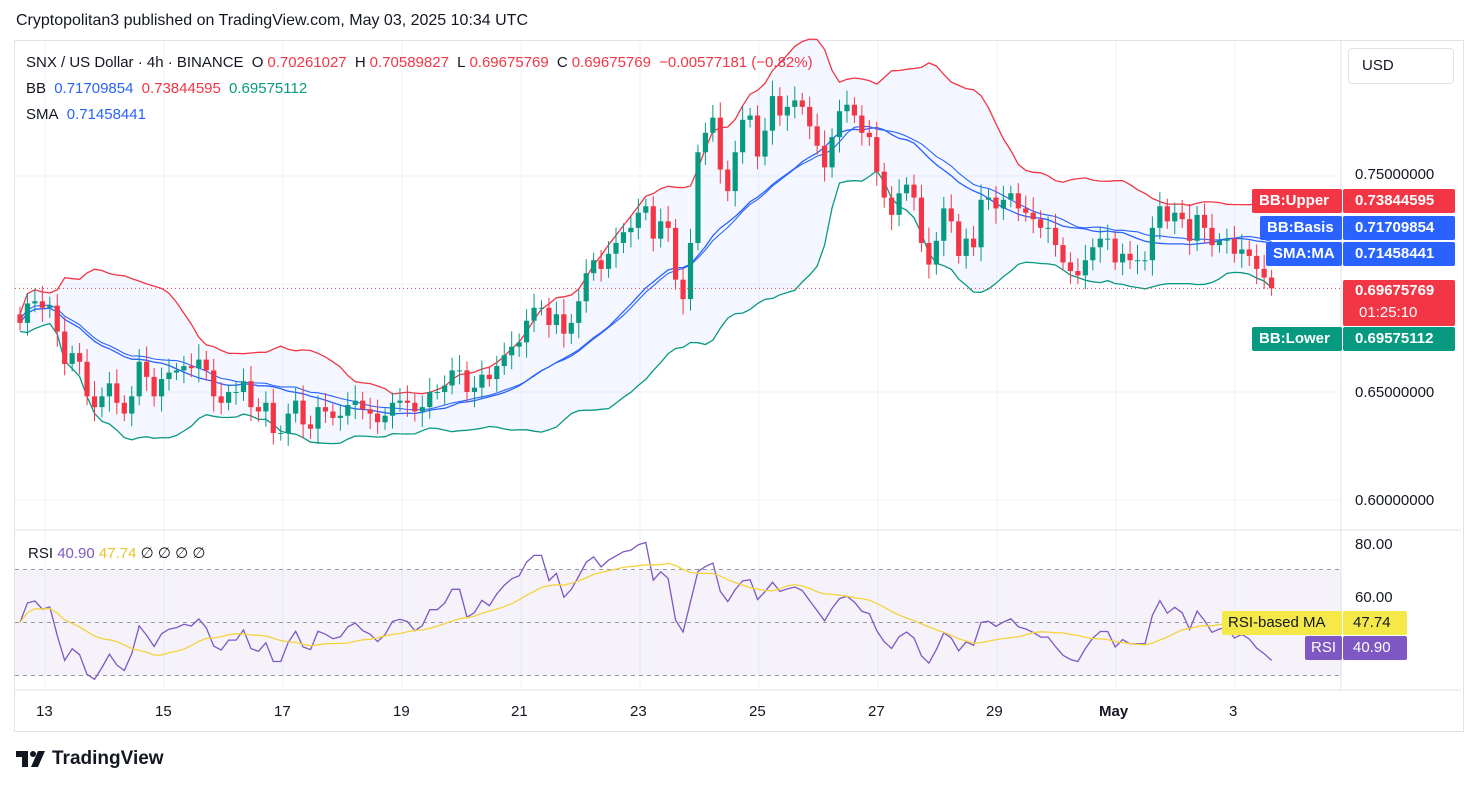 The width and height of the screenshot is (1476, 785). Describe the element at coordinates (307, 62) in the screenshot. I see `open-value: 0.70261027` at that location.